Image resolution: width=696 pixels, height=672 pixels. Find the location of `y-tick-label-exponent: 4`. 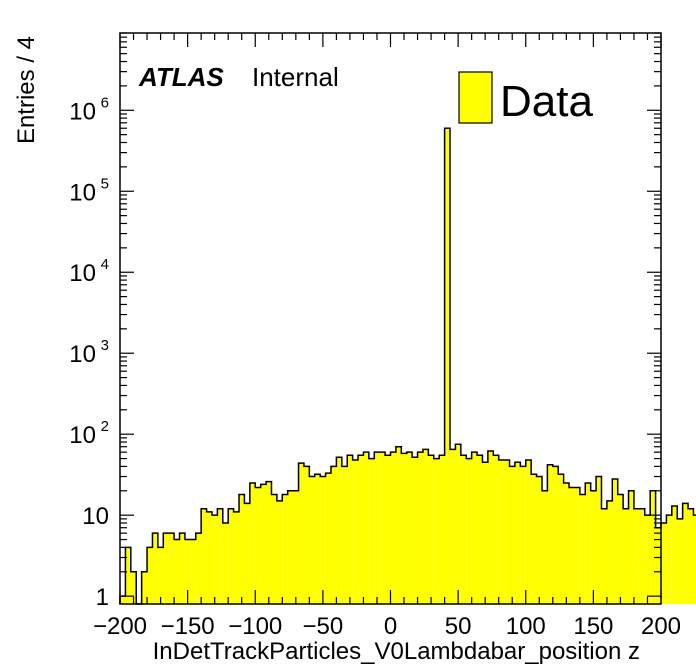

y-tick-label-exponent: 4 is located at coordinates (105, 264).